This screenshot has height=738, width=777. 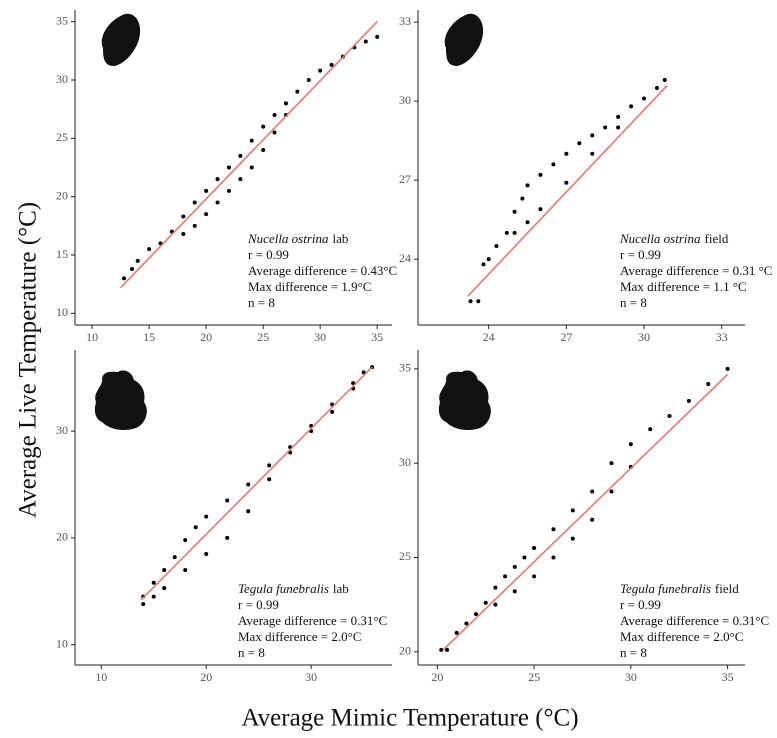 What do you see at coordinates (62, 137) in the screenshot?
I see `y-tick-label: 25` at bounding box center [62, 137].